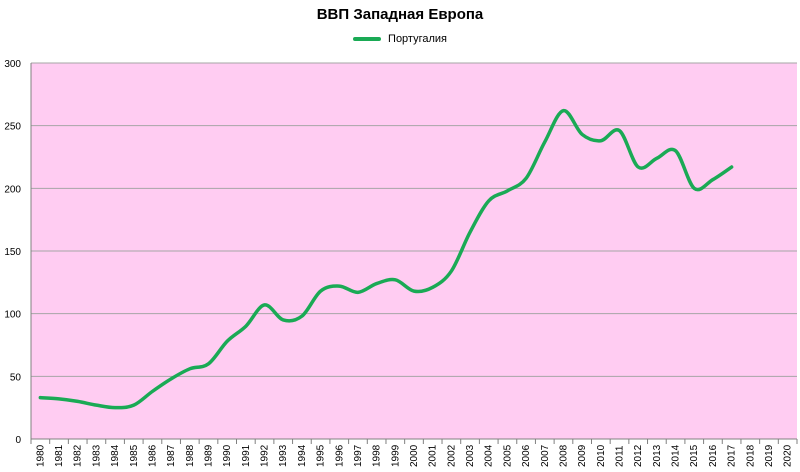 The height and width of the screenshot is (472, 800). What do you see at coordinates (18, 440) in the screenshot?
I see `y-tick-label: 0` at bounding box center [18, 440].